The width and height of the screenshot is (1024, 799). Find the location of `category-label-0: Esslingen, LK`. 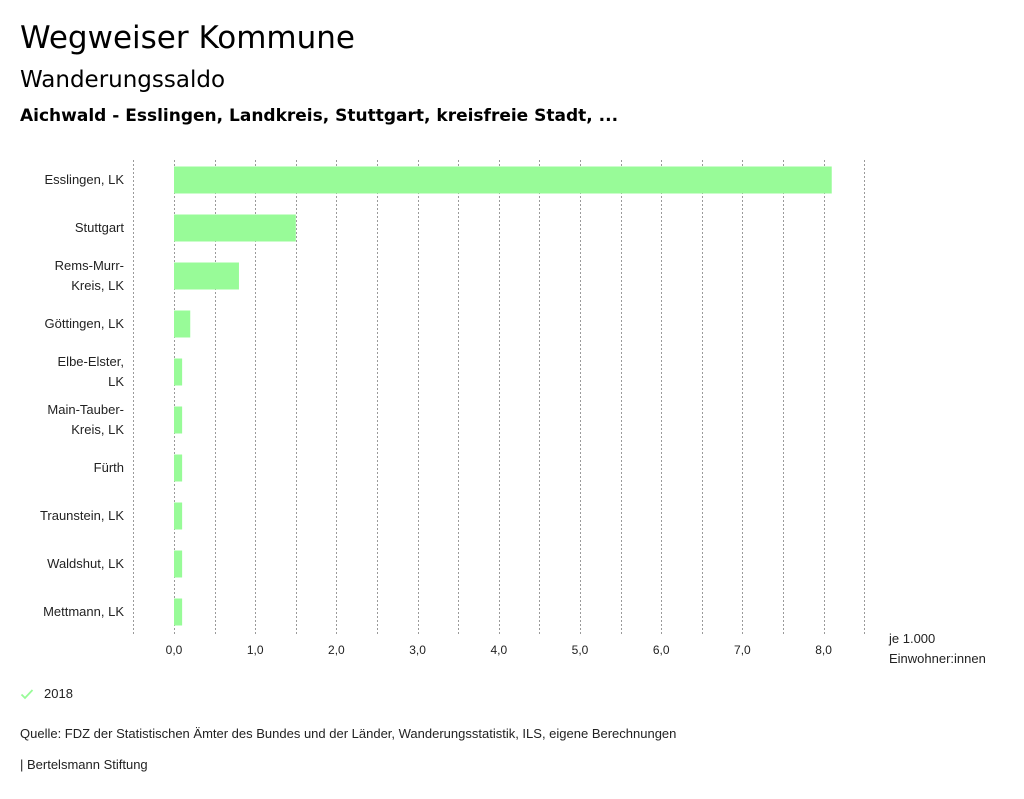

category-label-0: Esslingen, LK is located at coordinates (85, 179).